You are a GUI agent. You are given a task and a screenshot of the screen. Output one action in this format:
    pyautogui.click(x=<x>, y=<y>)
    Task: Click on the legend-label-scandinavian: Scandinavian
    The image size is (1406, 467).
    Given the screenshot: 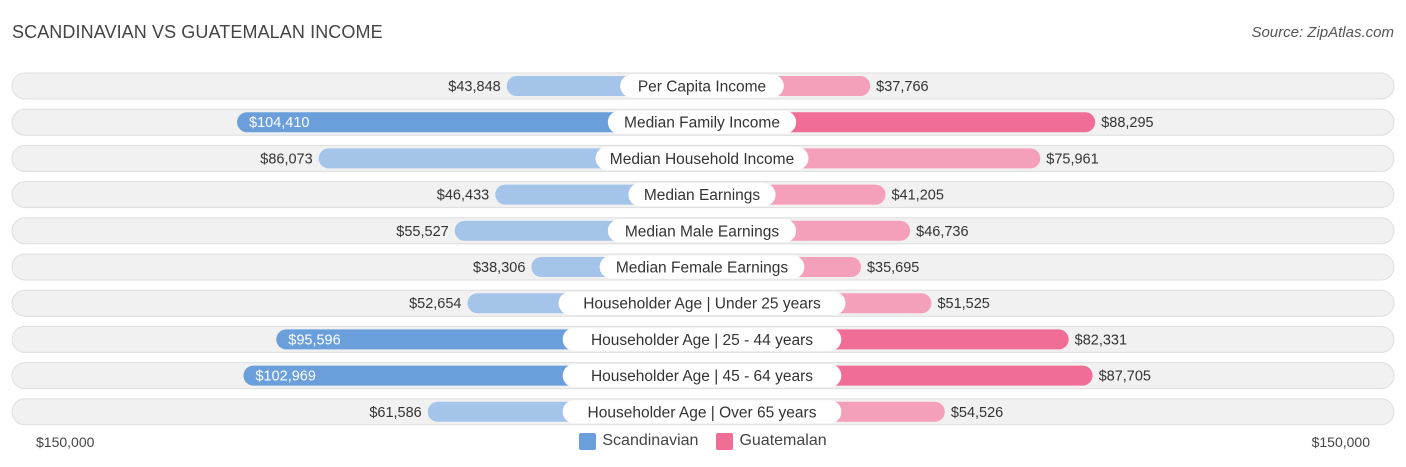 What is the action you would take?
    pyautogui.click(x=650, y=440)
    